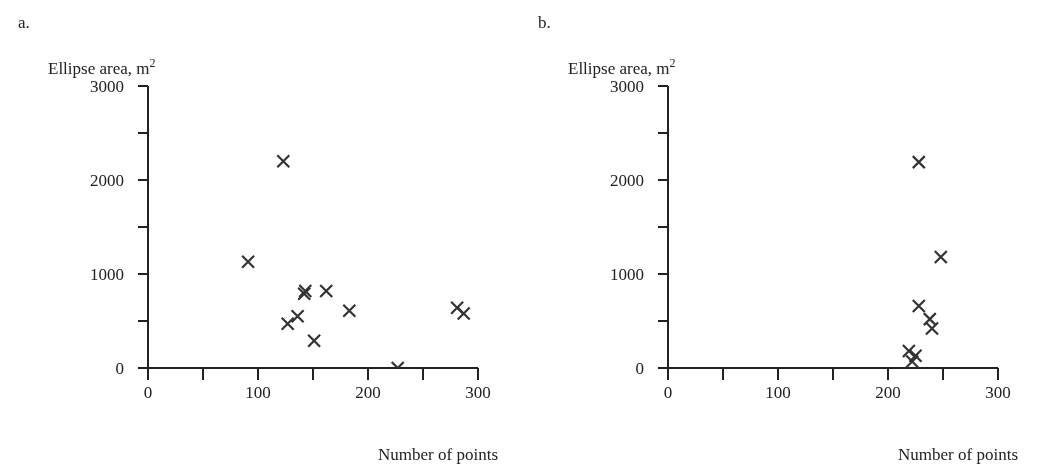  What do you see at coordinates (24, 22) in the screenshot?
I see `chart-title: a.` at bounding box center [24, 22].